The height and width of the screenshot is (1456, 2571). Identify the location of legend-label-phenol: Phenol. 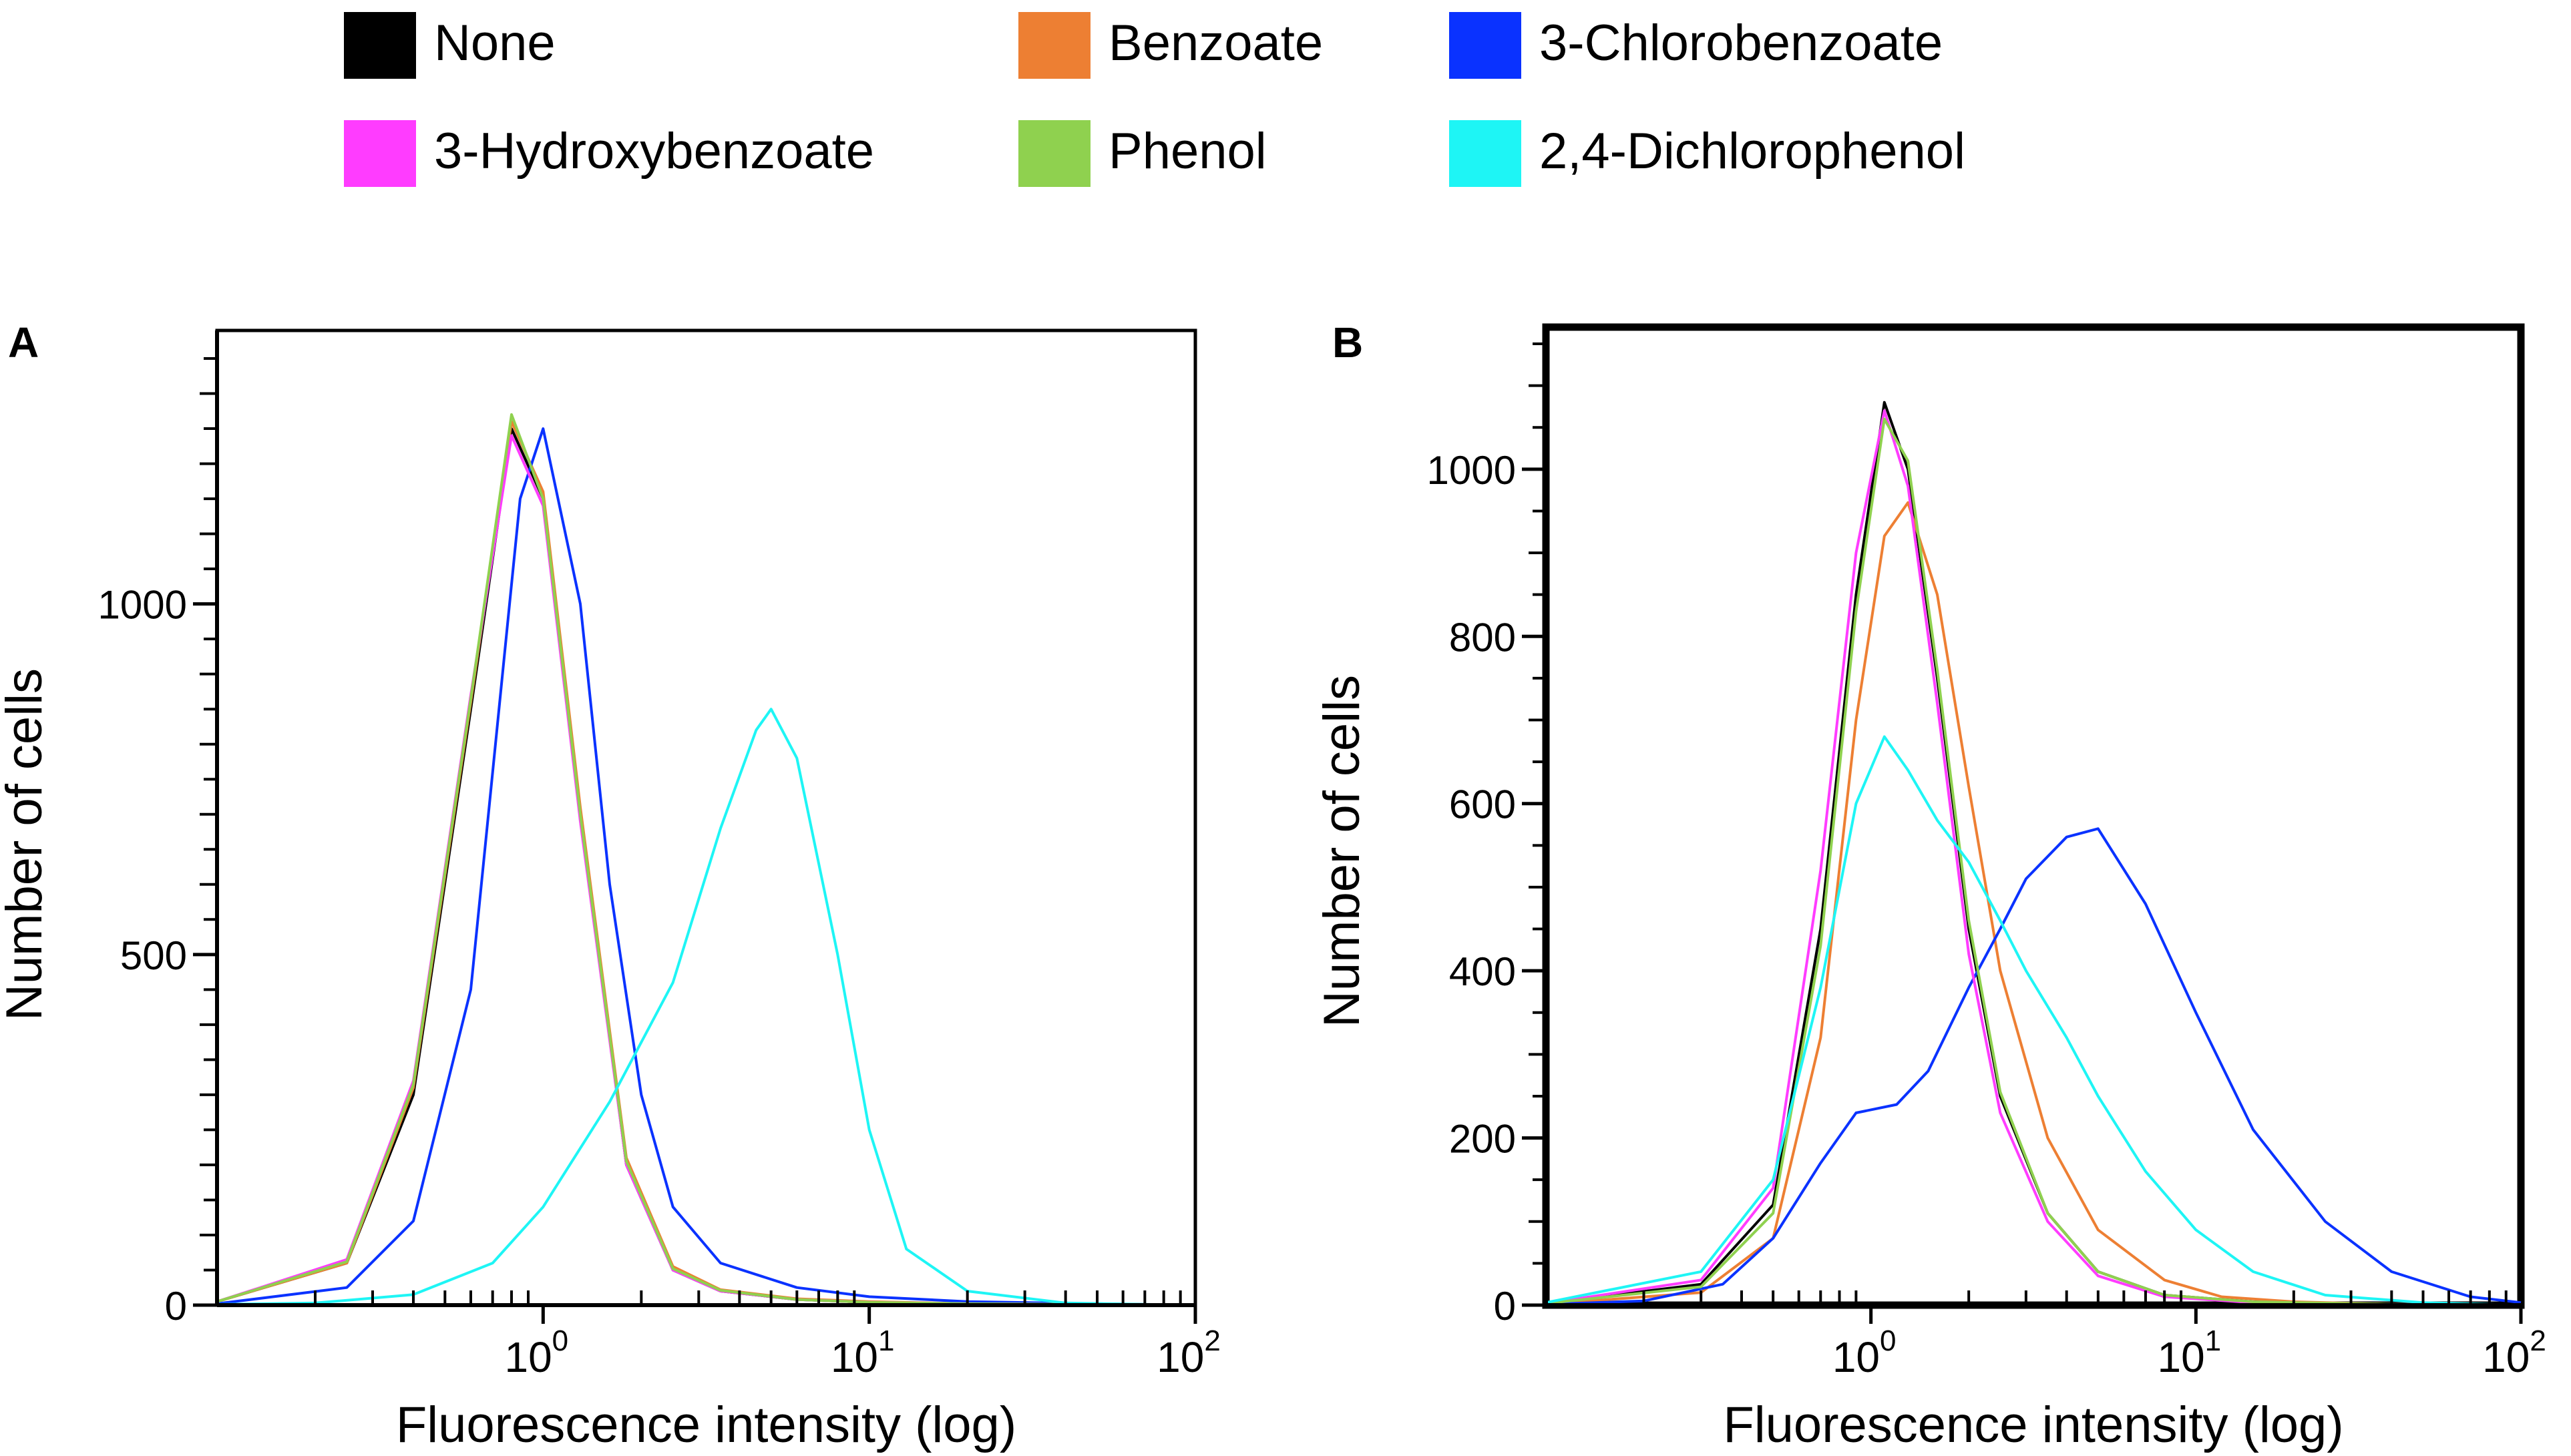
(1188, 151).